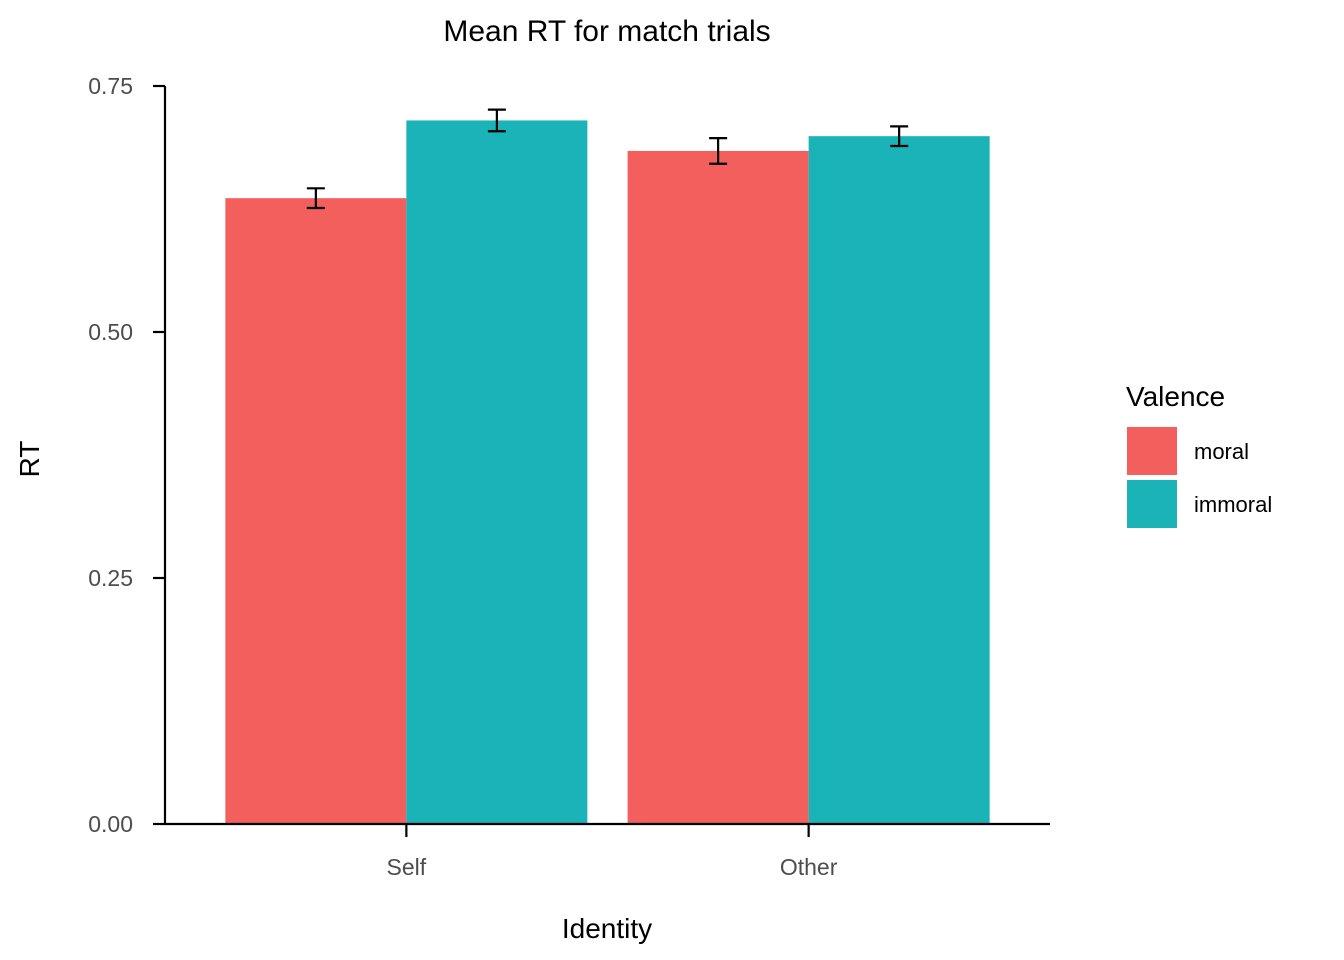 The height and width of the screenshot is (960, 1344). What do you see at coordinates (407, 867) in the screenshot?
I see `x-tick-label-self: Self` at bounding box center [407, 867].